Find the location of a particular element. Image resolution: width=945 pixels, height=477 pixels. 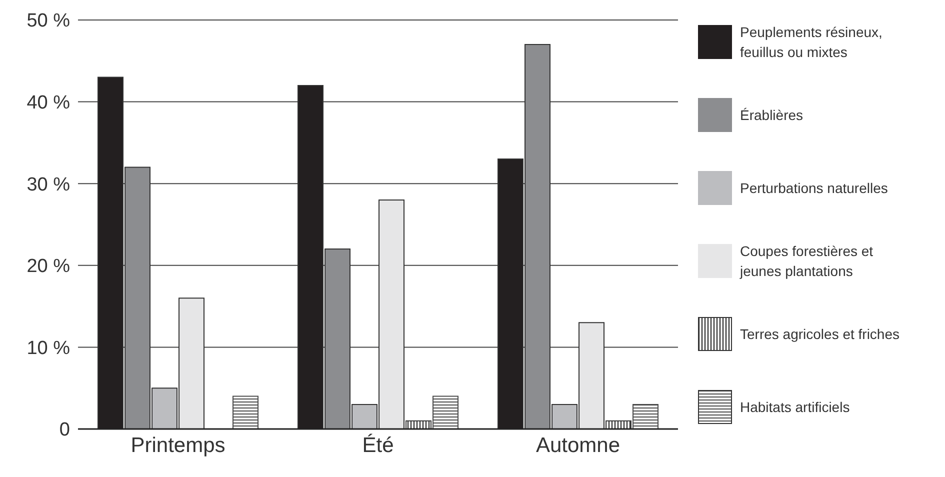

y-tick-label: 10 % is located at coordinates (48, 348).